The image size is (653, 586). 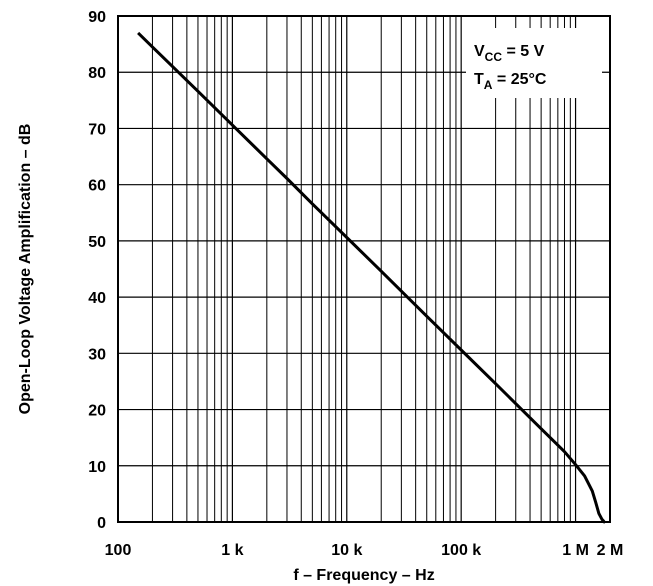 What do you see at coordinates (97, 129) in the screenshot?
I see `y-tick-label: 70` at bounding box center [97, 129].